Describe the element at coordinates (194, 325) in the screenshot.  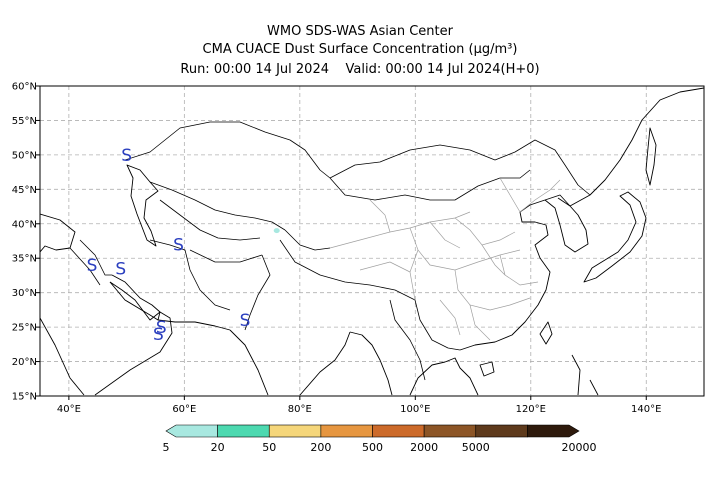
I see `iran-coast` at that location.